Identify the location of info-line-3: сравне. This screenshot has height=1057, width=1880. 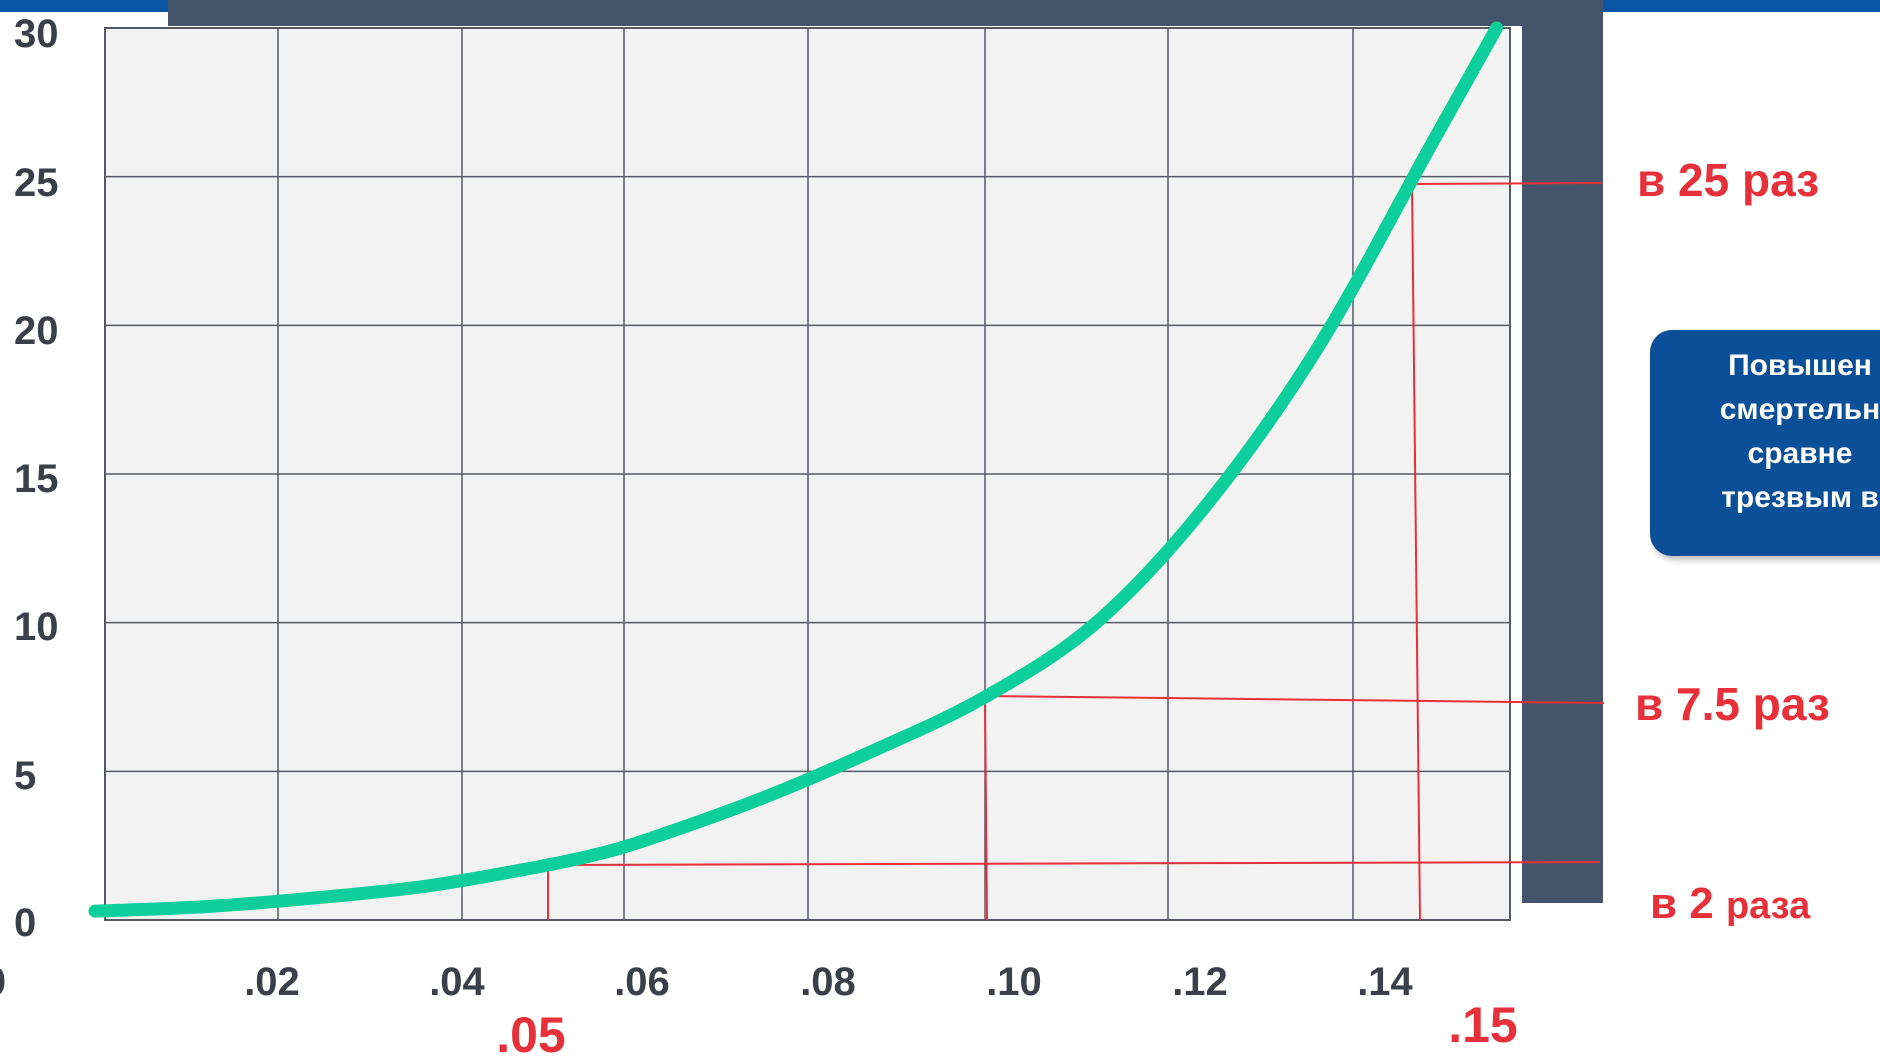
(1800, 453).